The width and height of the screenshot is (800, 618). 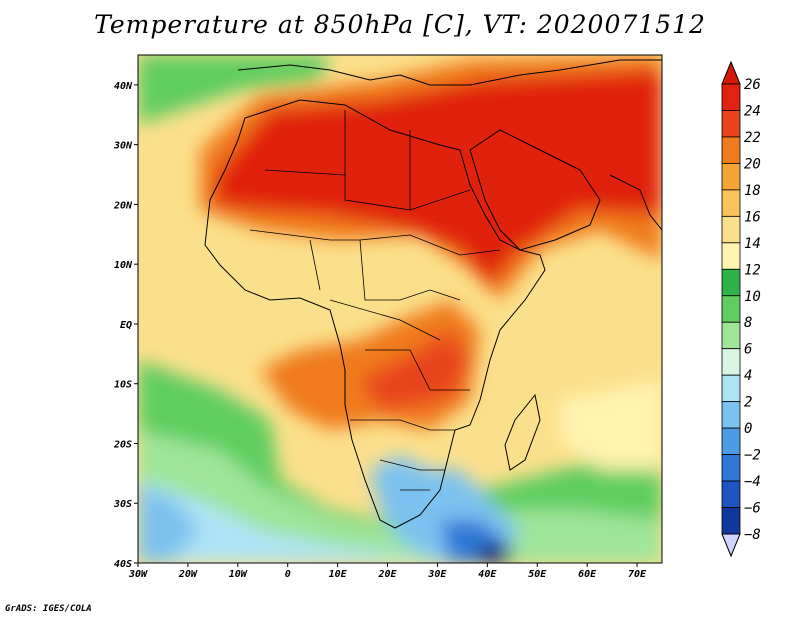 What do you see at coordinates (752, 244) in the screenshot?
I see `colorbar-label: 14` at bounding box center [752, 244].